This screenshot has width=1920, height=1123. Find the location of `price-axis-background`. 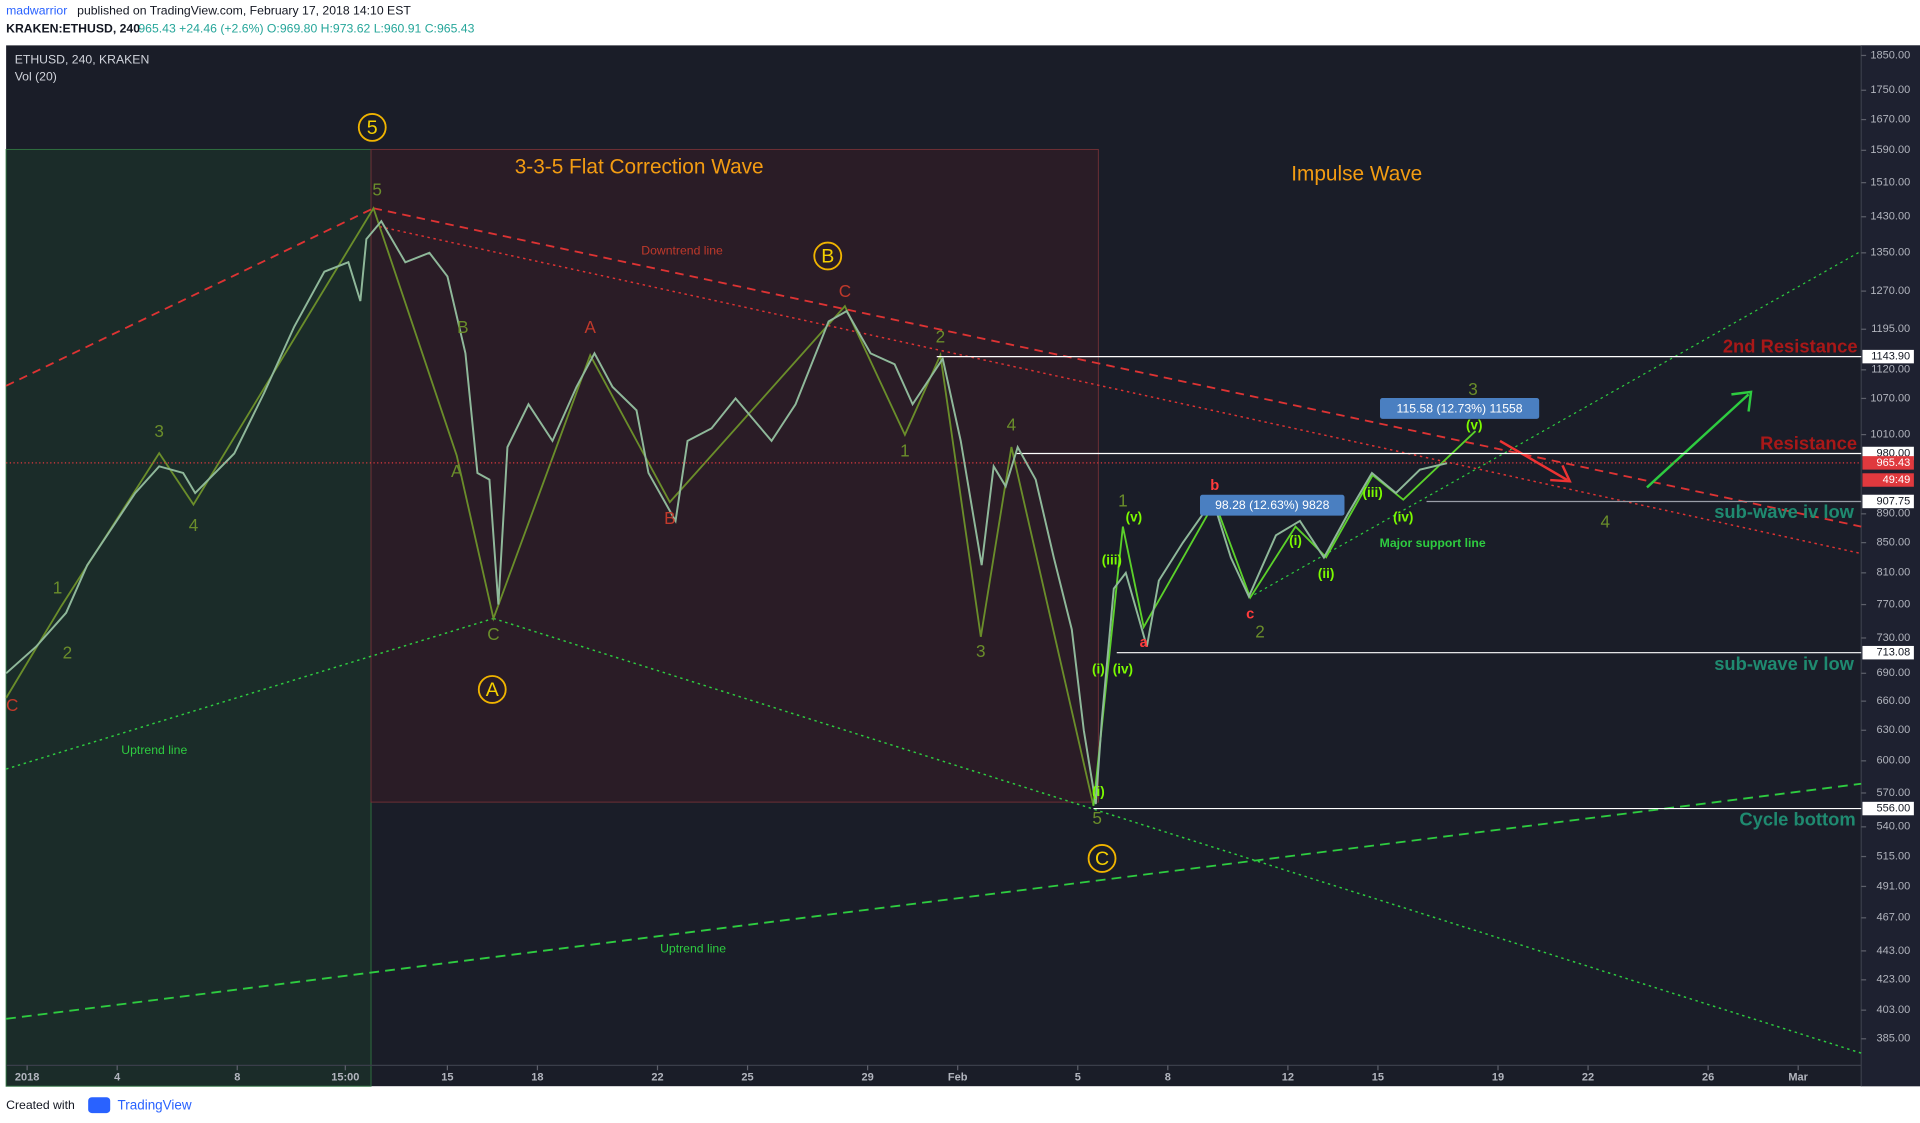

price-axis-background is located at coordinates (1890, 566).